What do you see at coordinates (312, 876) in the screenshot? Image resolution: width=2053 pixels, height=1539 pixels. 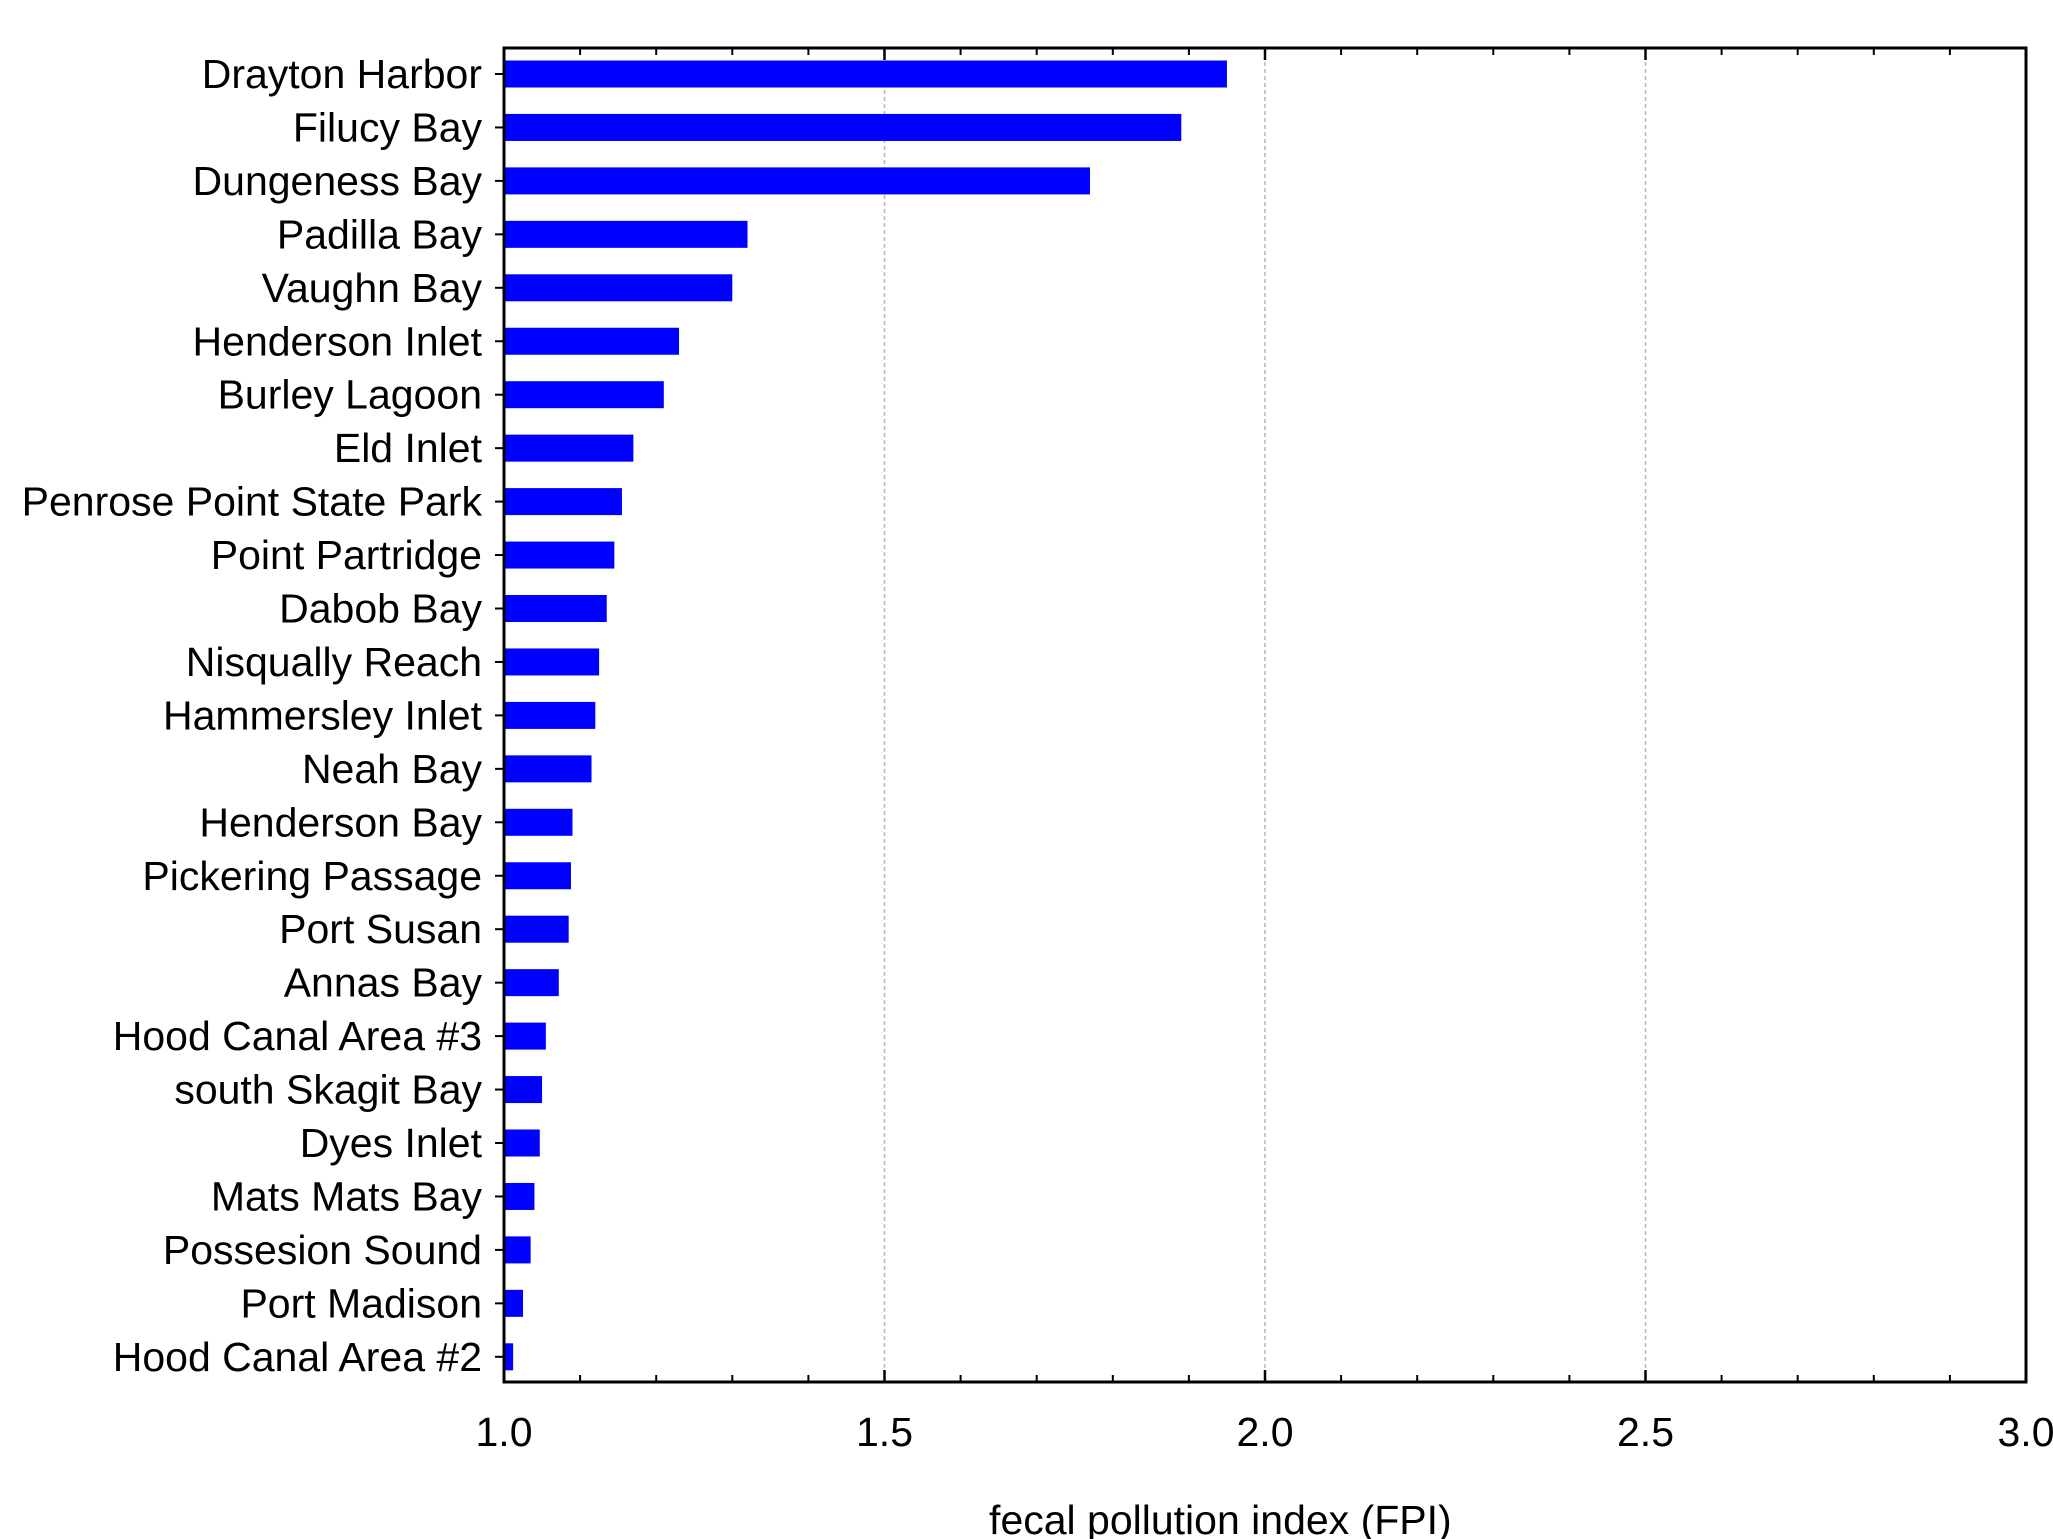 I see `category-label: Pickering Passage` at bounding box center [312, 876].